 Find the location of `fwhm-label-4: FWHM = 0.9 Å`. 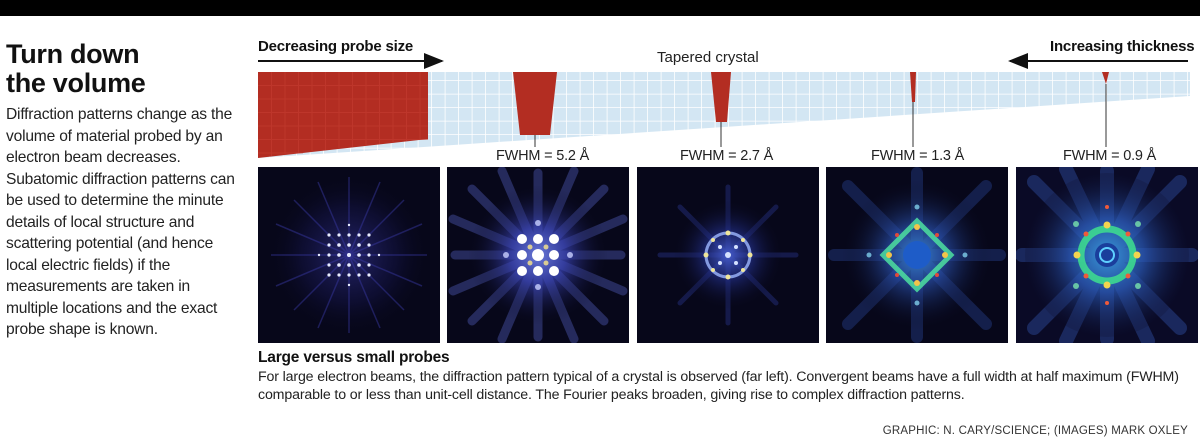

fwhm-label-4: FWHM = 0.9 Å is located at coordinates (1110, 156).